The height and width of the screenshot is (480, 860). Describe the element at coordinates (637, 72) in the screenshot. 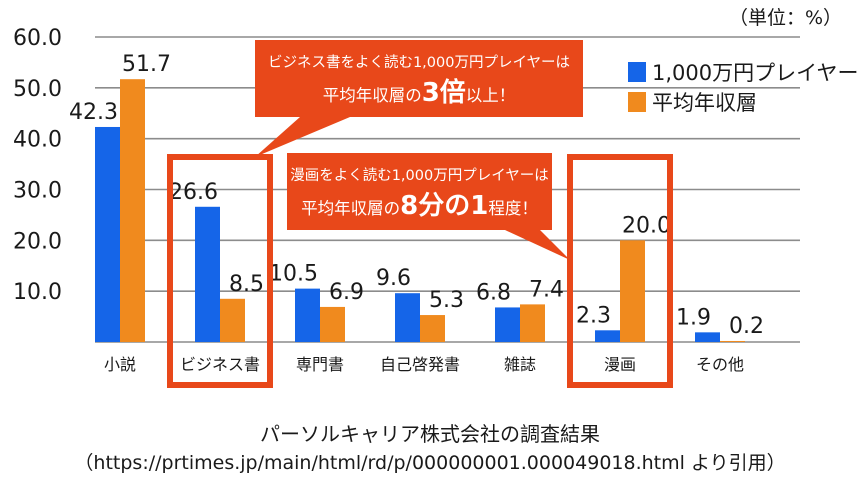

I see `legend-swatch-blue` at that location.